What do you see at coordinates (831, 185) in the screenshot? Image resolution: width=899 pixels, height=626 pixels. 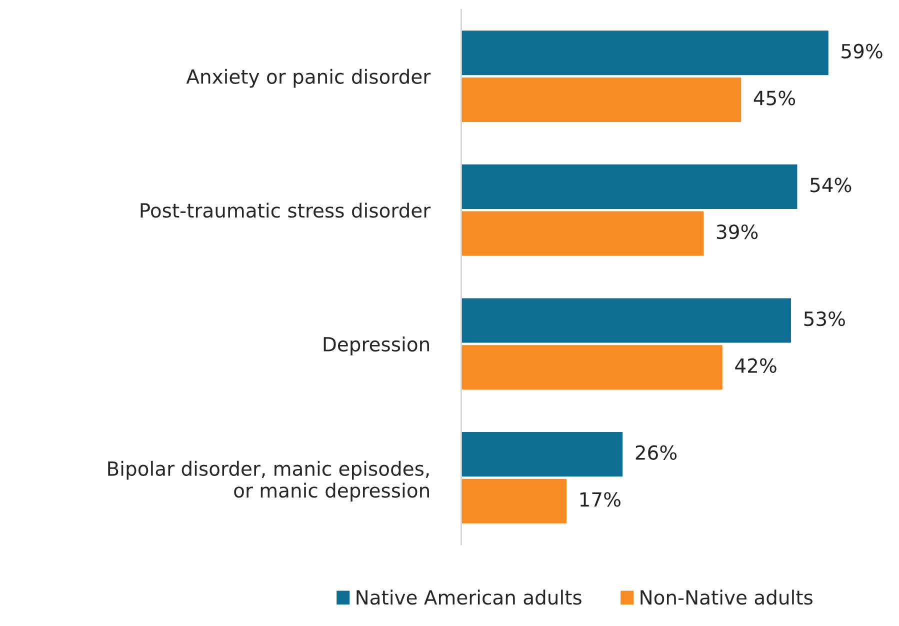 I see `data-label: 54%` at bounding box center [831, 185].